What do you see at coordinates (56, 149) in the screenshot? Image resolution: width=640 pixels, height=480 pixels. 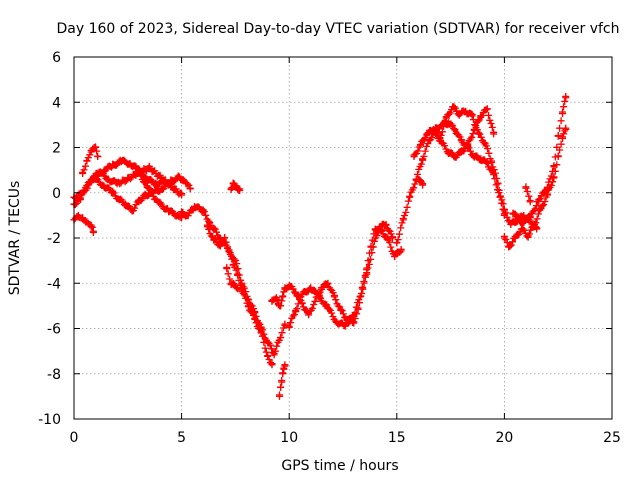 I see `y-tick-label: 2` at bounding box center [56, 149].